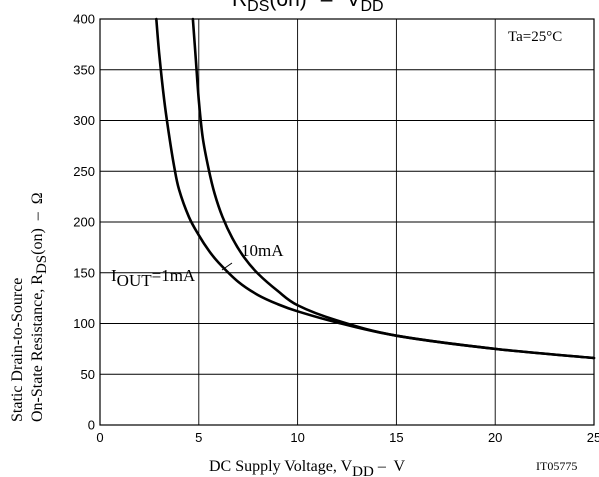 This screenshot has height=477, width=599. I want to click on x-tick-label: 15, so click(396, 437).